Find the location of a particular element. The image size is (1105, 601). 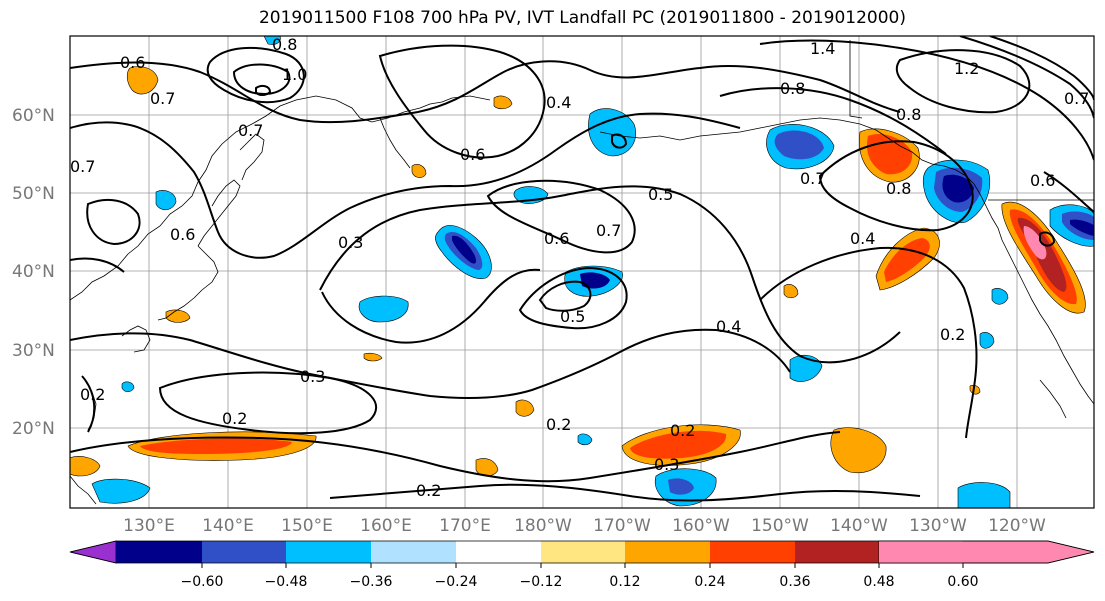

colorbar-tick-label: −0.60 is located at coordinates (202, 582).